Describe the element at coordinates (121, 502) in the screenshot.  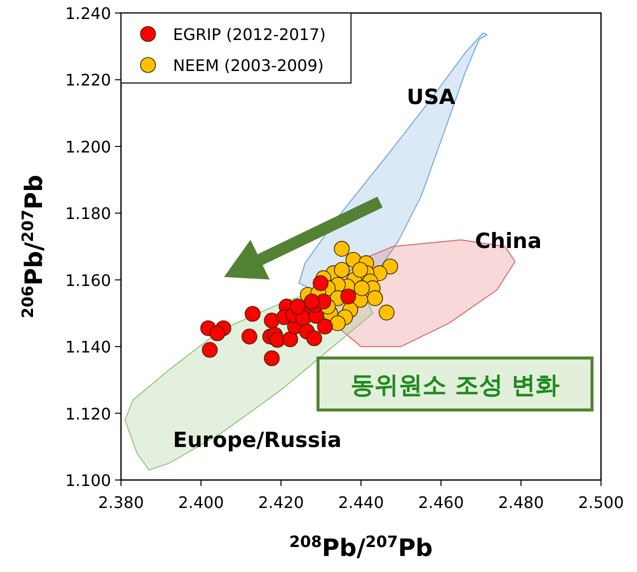
I see `x-tick-label: 2.380` at that location.